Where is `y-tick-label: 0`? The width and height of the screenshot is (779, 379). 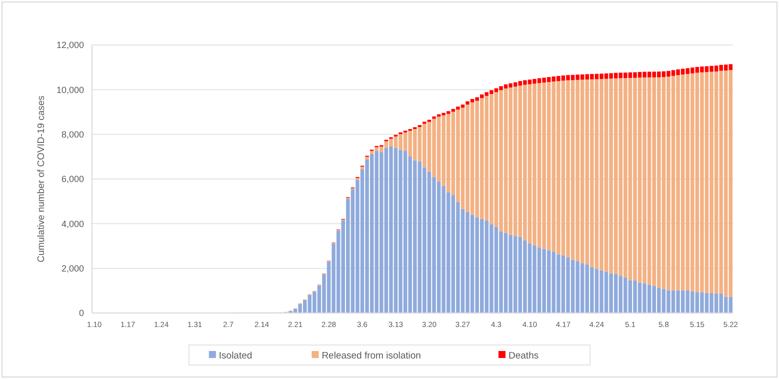
y-tick-label: 0 is located at coordinates (81, 313).